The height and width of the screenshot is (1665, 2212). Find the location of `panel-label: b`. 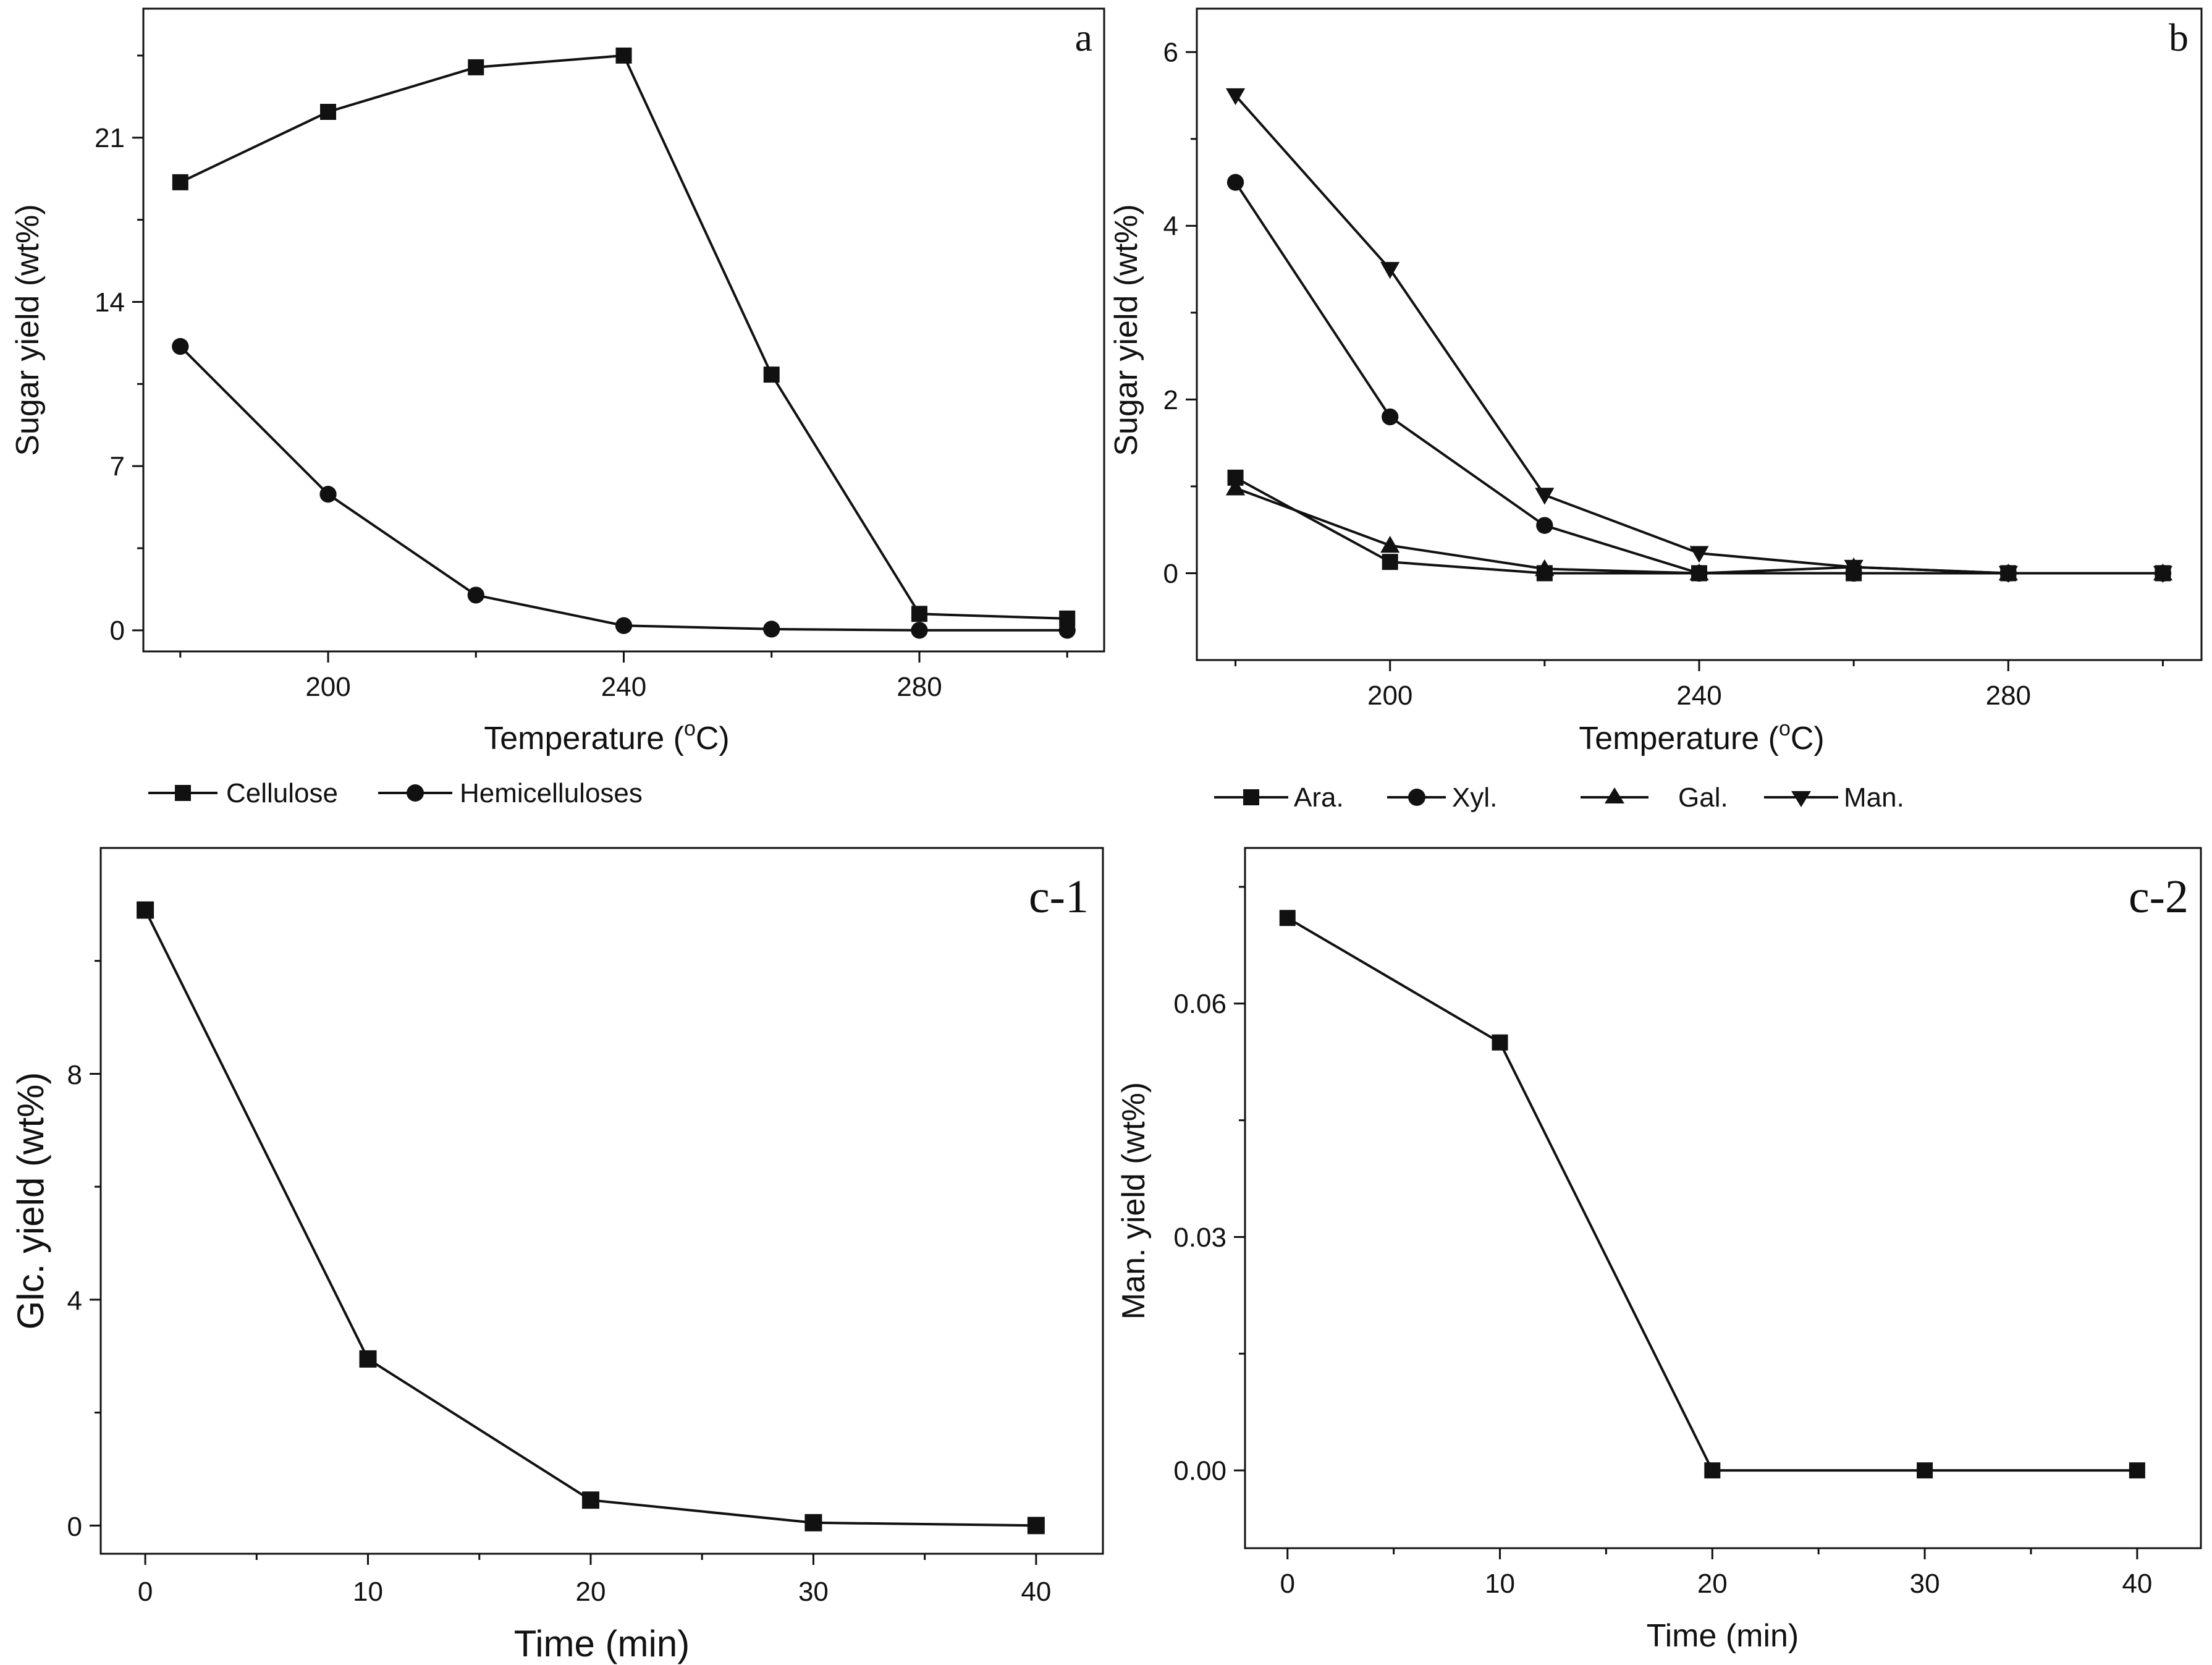

panel-label: b is located at coordinates (2179, 37).